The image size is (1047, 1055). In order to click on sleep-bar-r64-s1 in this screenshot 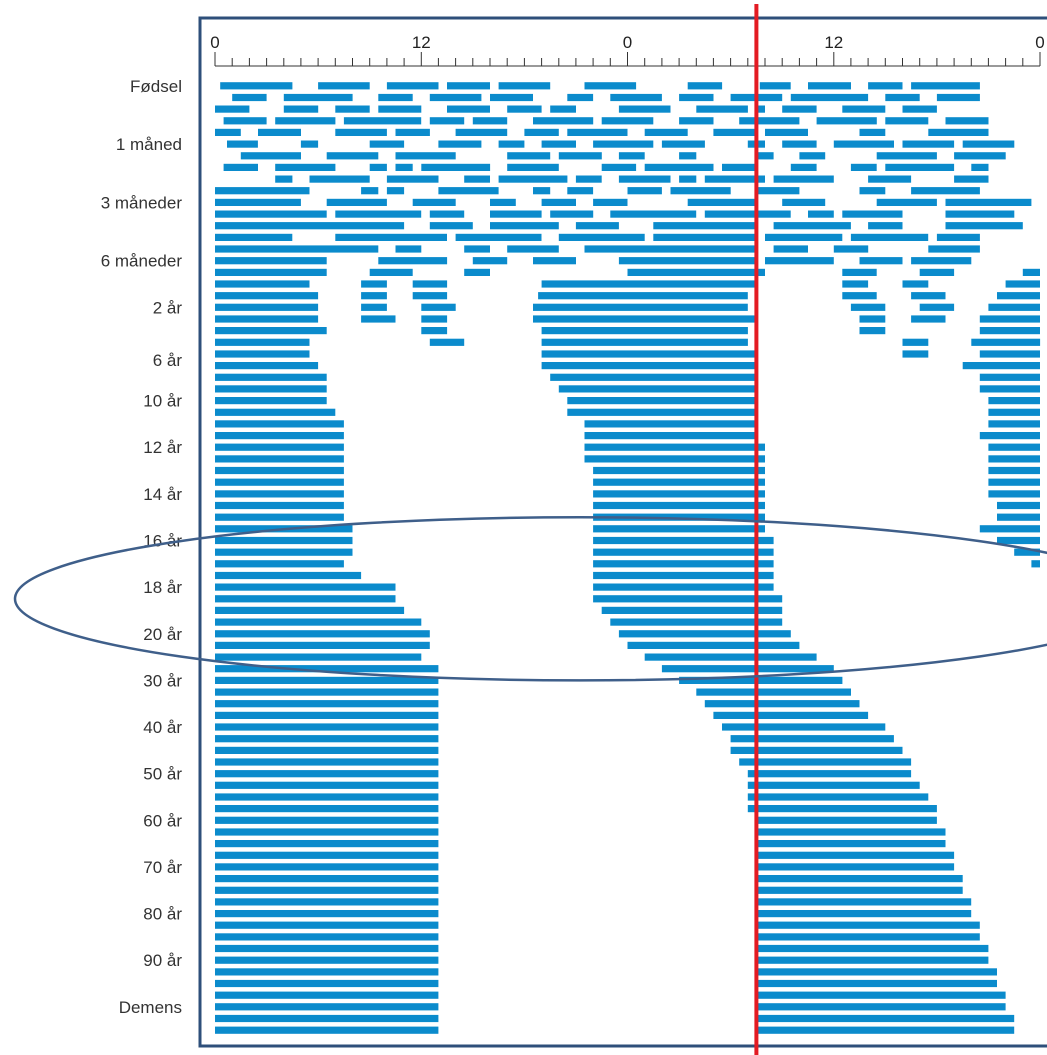, I will do `click(850, 831)`.